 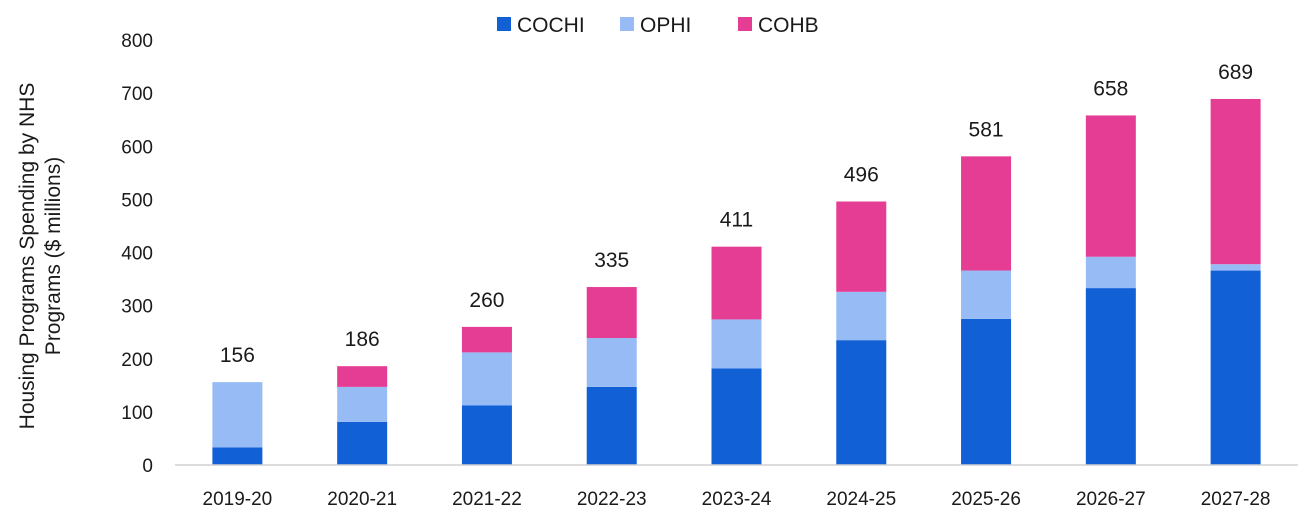 I want to click on bar-total-label: 689, so click(x=1235, y=72).